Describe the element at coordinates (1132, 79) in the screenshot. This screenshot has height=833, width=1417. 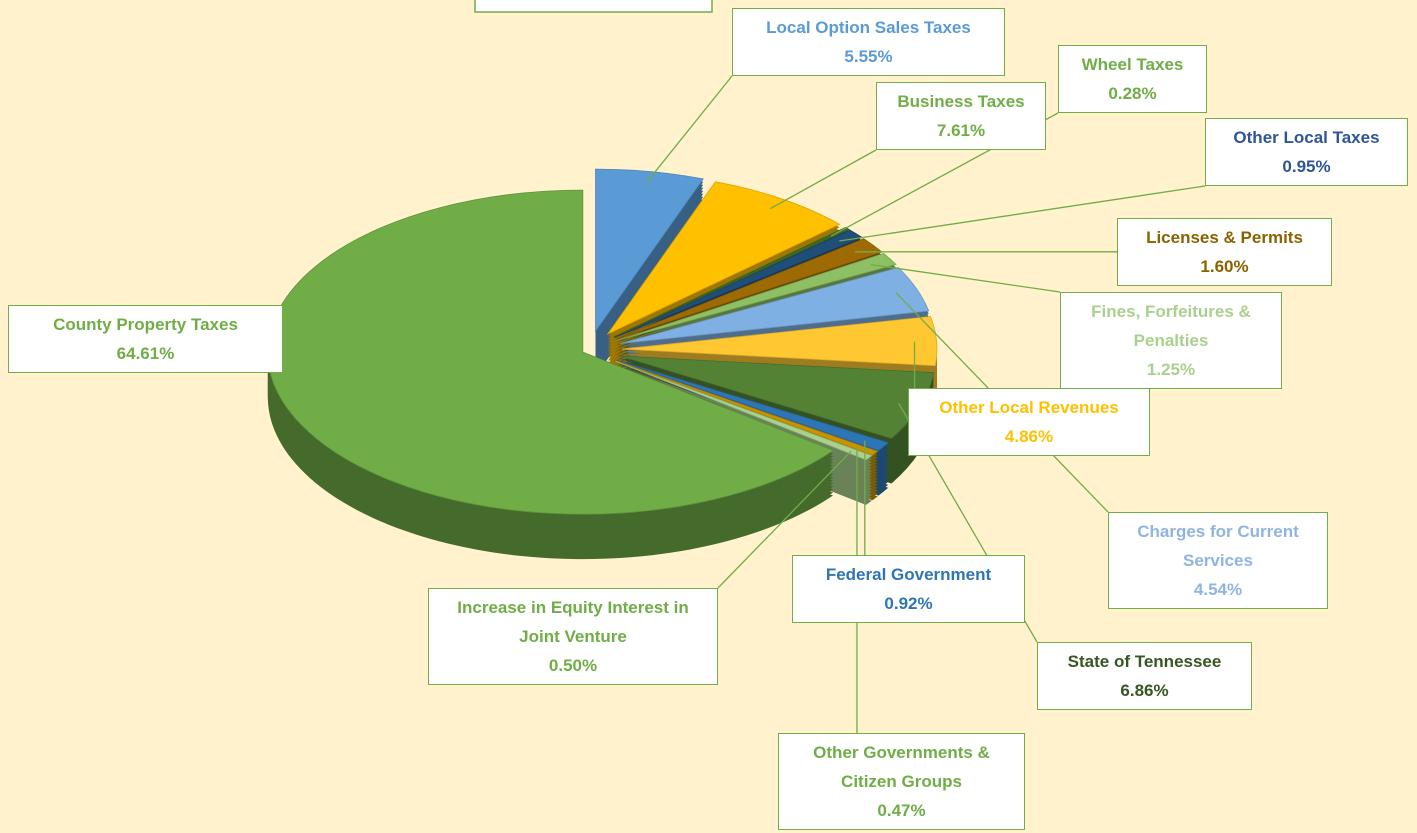
I see `data-label-box: Wheel Taxes 0.28%` at that location.